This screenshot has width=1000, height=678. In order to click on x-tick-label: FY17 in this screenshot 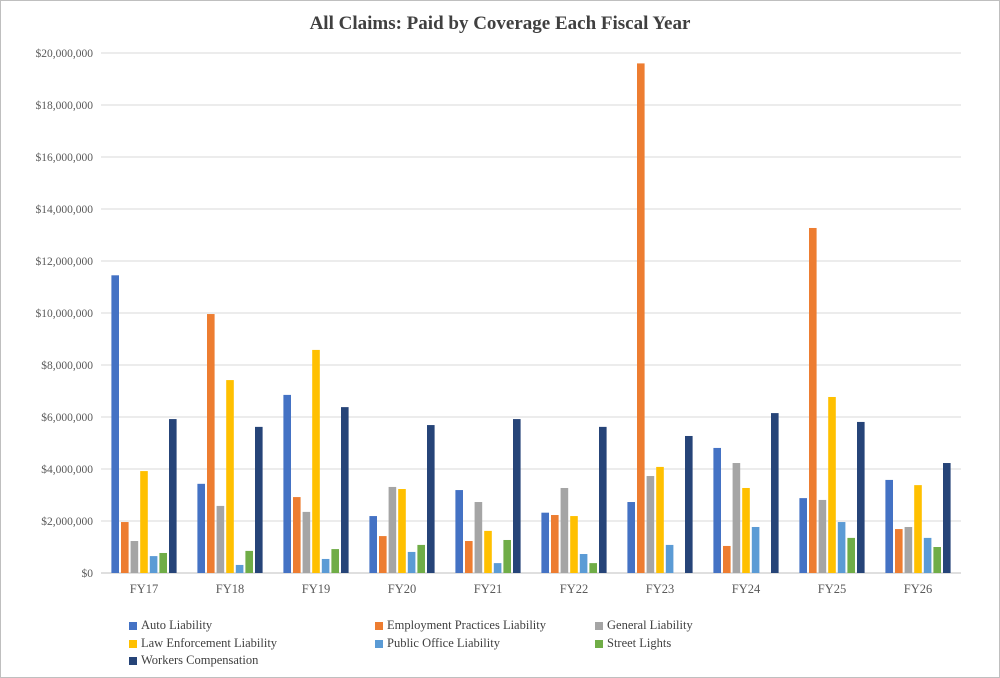, I will do `click(144, 589)`.